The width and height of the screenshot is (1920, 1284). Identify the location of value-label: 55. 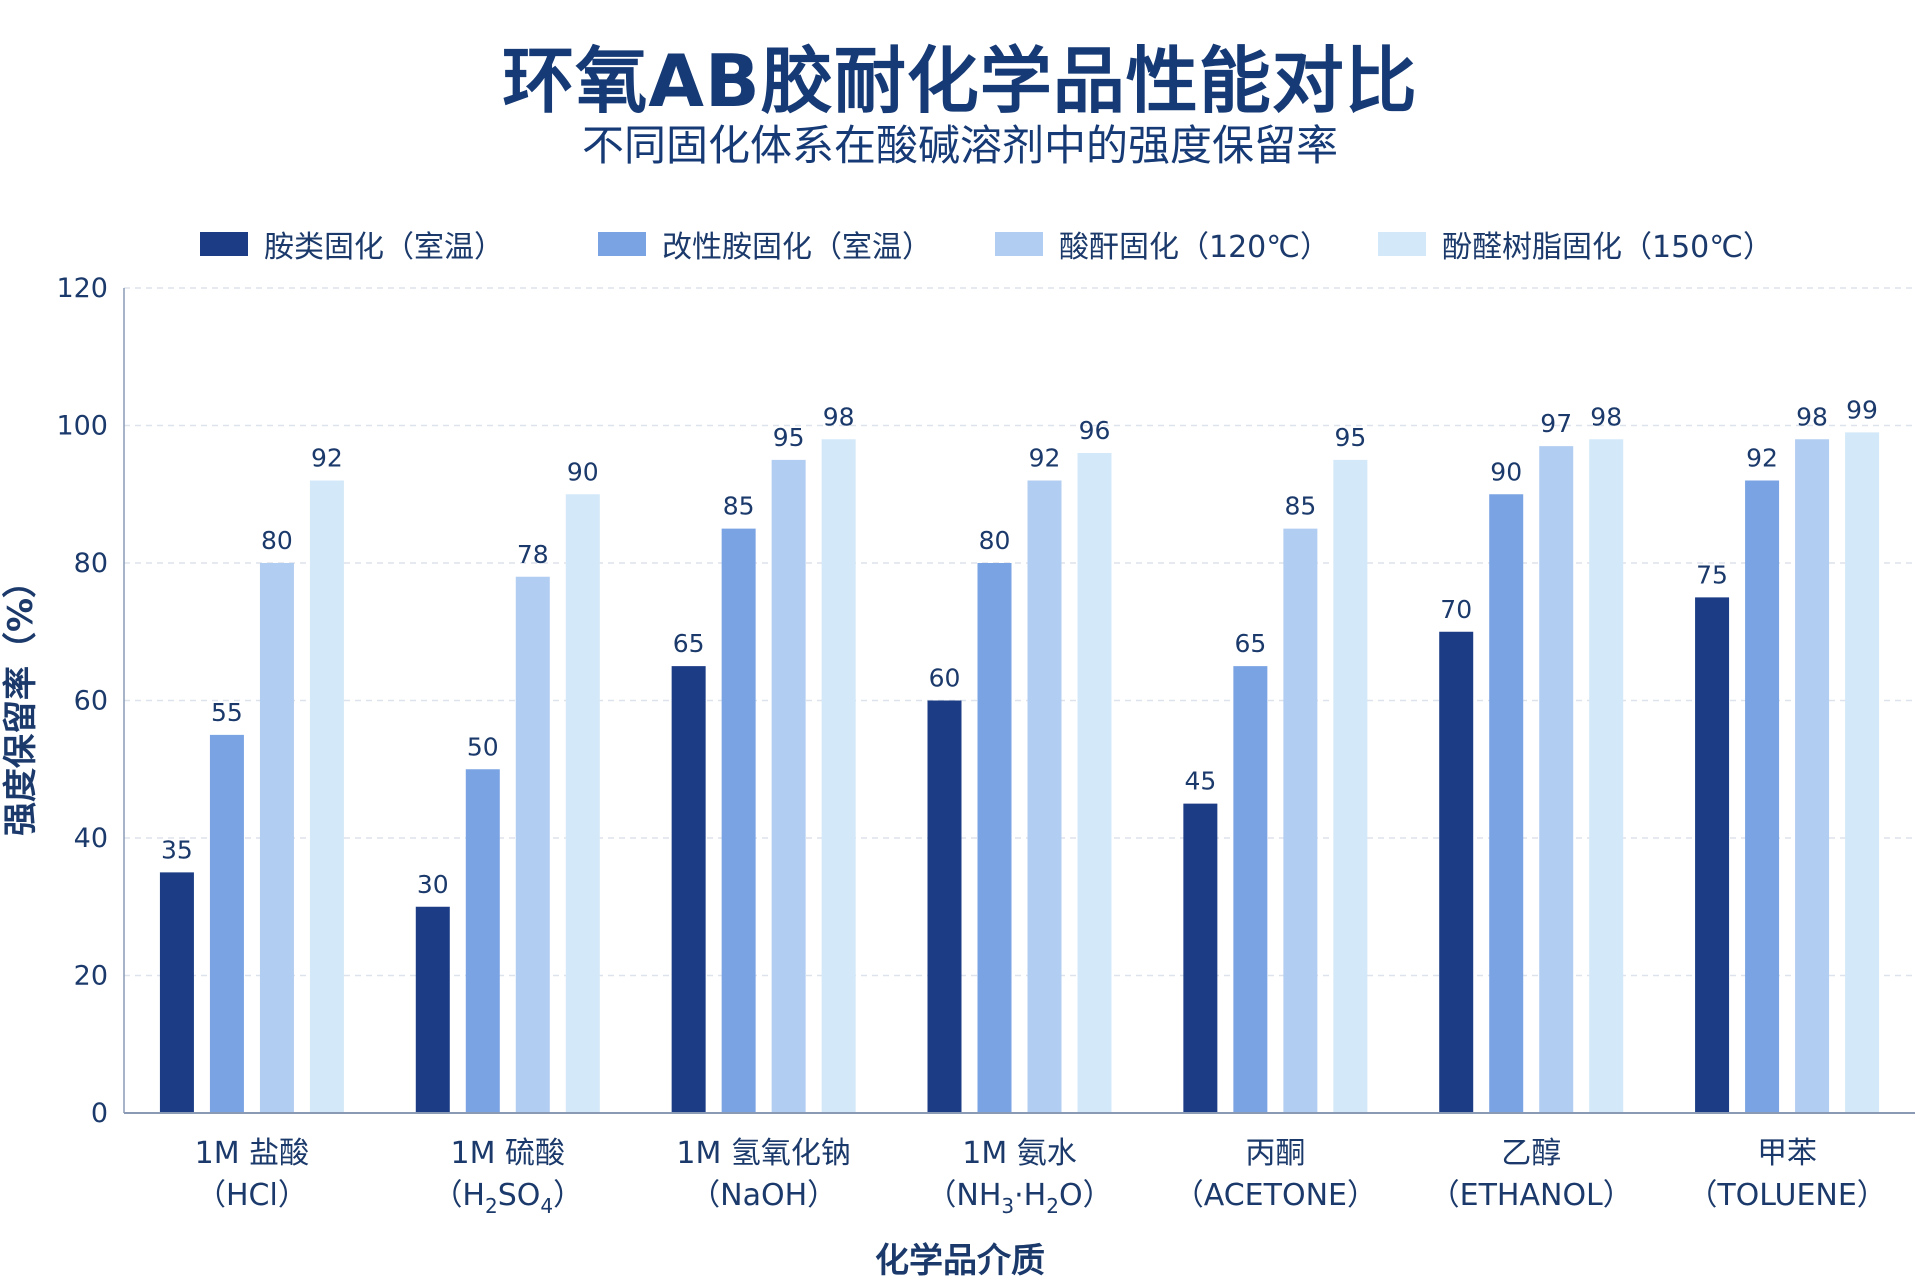
(227, 712).